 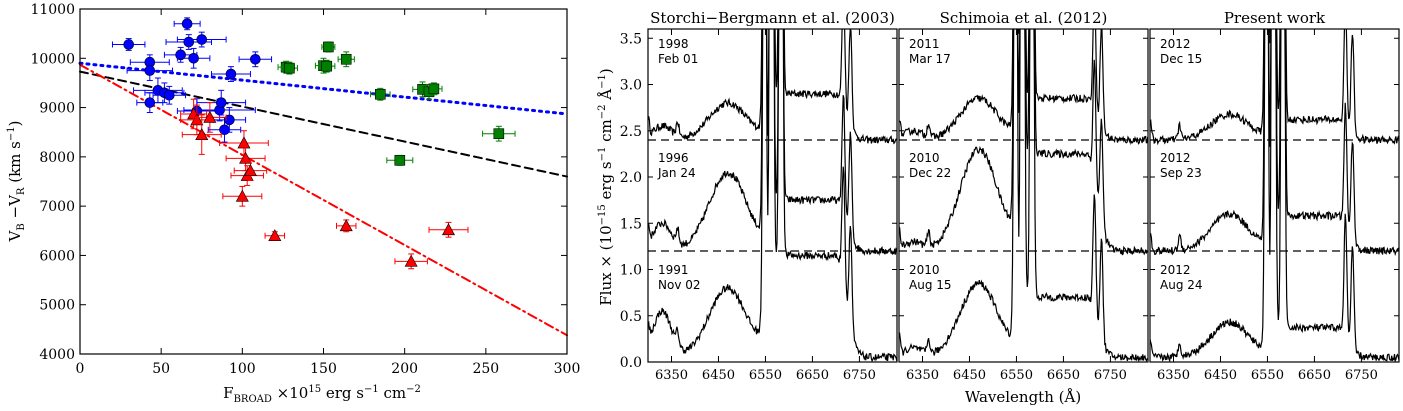 What do you see at coordinates (323, 88) in the screenshot?
I see `blue-dotted-fit` at bounding box center [323, 88].